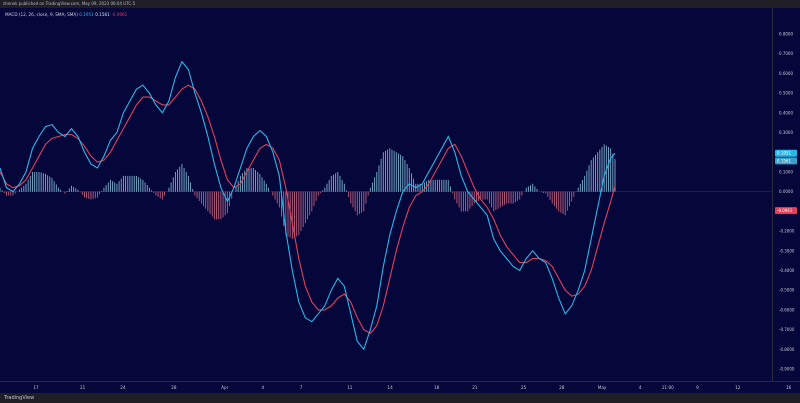 This screenshot has height=403, width=800. I want to click on y-tick-label: 0.1000, so click(786, 171).